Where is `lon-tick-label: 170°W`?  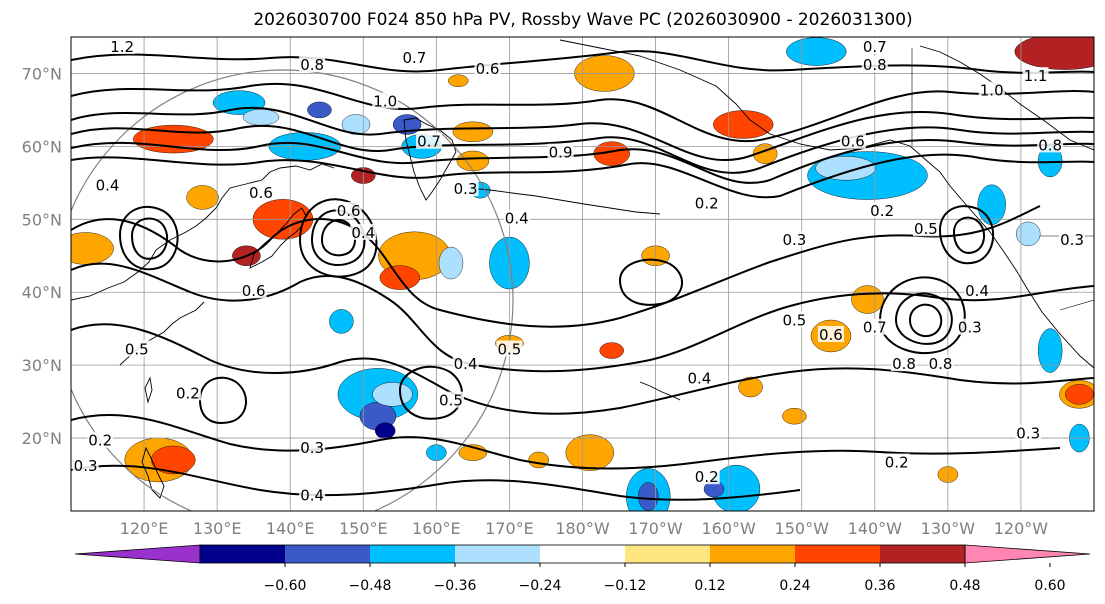
lon-tick-label: 170°W is located at coordinates (655, 528).